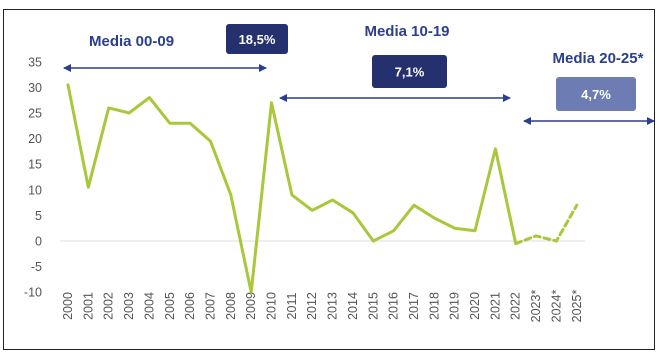  Describe the element at coordinates (109, 306) in the screenshot. I see `x-tick-label: 2002` at that location.